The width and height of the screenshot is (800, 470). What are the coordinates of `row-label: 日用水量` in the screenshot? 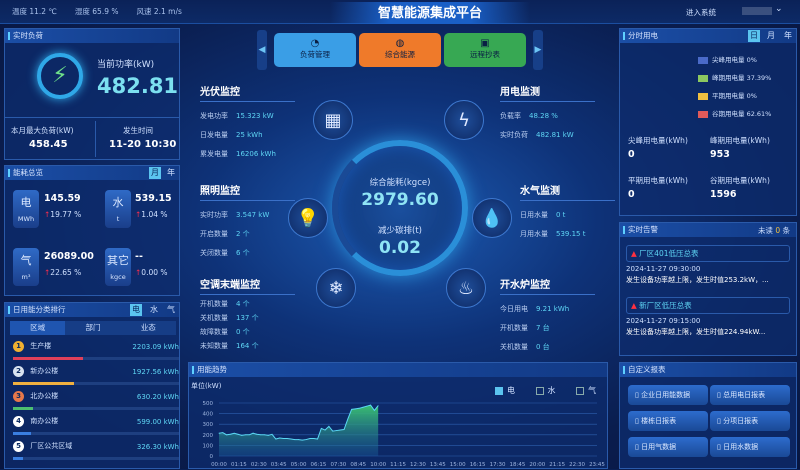 It's located at (534, 215).